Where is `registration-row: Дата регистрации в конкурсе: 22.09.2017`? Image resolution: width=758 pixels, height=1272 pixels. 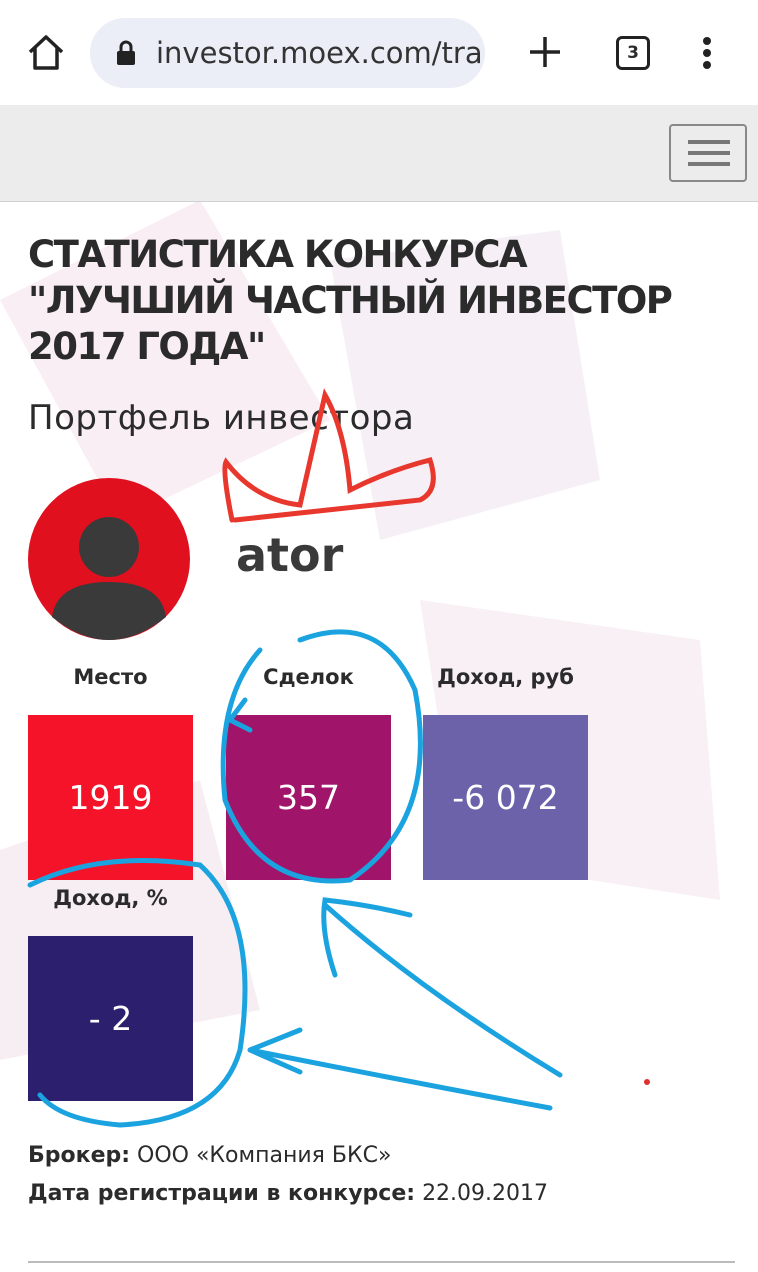
registration-row: Дата регистрации в конкурсе: 22.09.2017 is located at coordinates (288, 1193).